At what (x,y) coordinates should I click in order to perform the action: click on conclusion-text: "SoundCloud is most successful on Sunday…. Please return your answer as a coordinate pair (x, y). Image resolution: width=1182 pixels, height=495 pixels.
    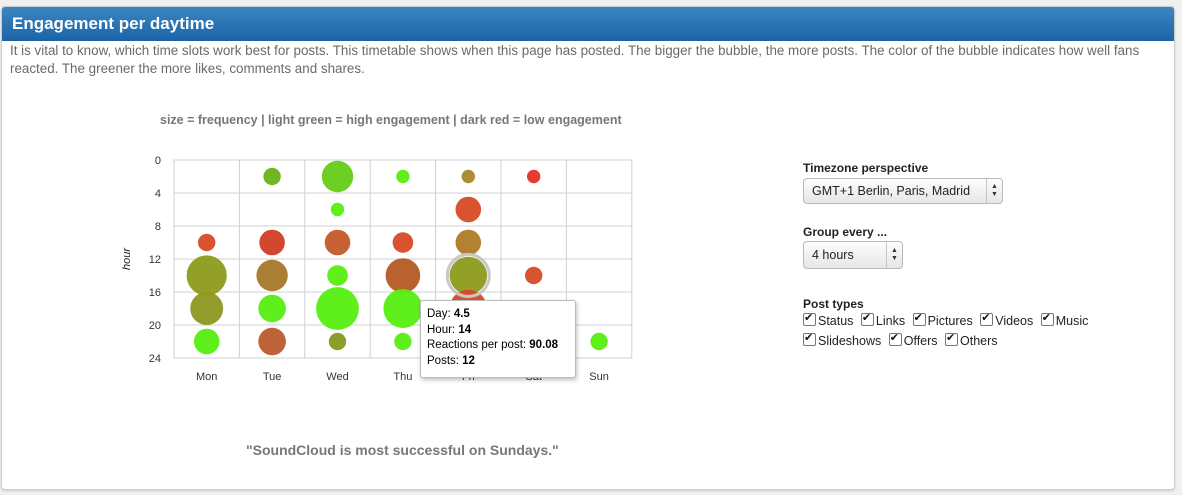
    Looking at the image, I should click on (402, 450).